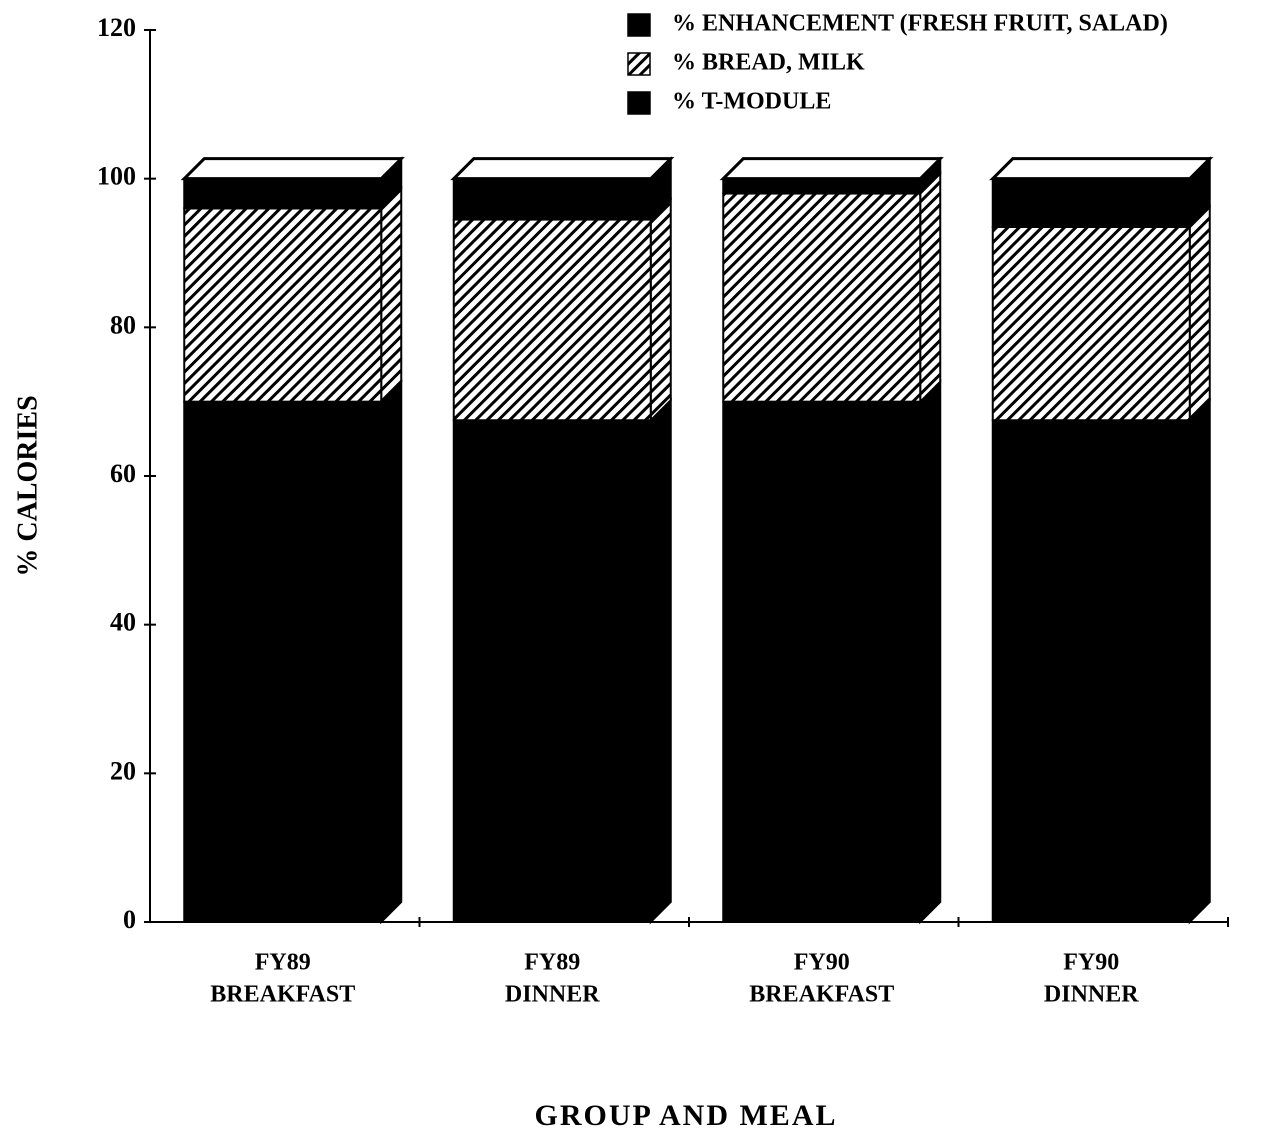 This screenshot has width=1268, height=1137. What do you see at coordinates (27, 485) in the screenshot?
I see `y-axis-label: % CALORIES` at bounding box center [27, 485].